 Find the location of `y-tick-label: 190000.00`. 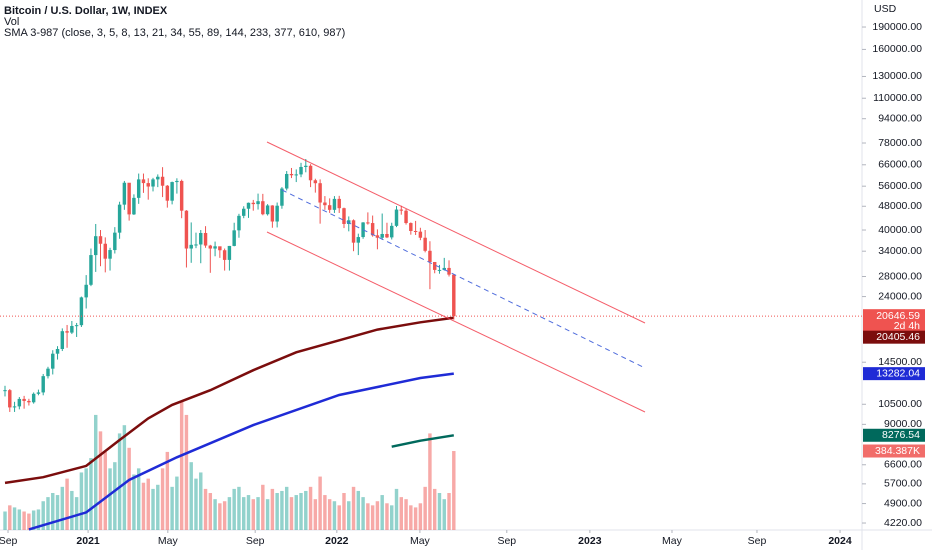

y-tick-label: 190000.00 is located at coordinates (897, 27).